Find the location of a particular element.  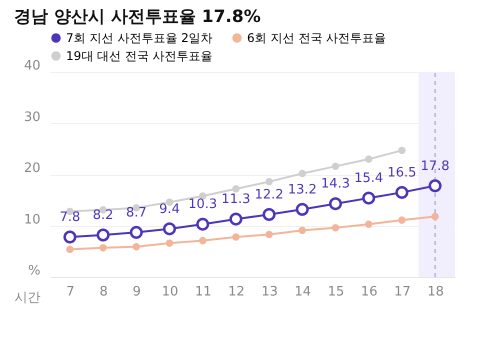

x-tick-label: 14 is located at coordinates (303, 292).